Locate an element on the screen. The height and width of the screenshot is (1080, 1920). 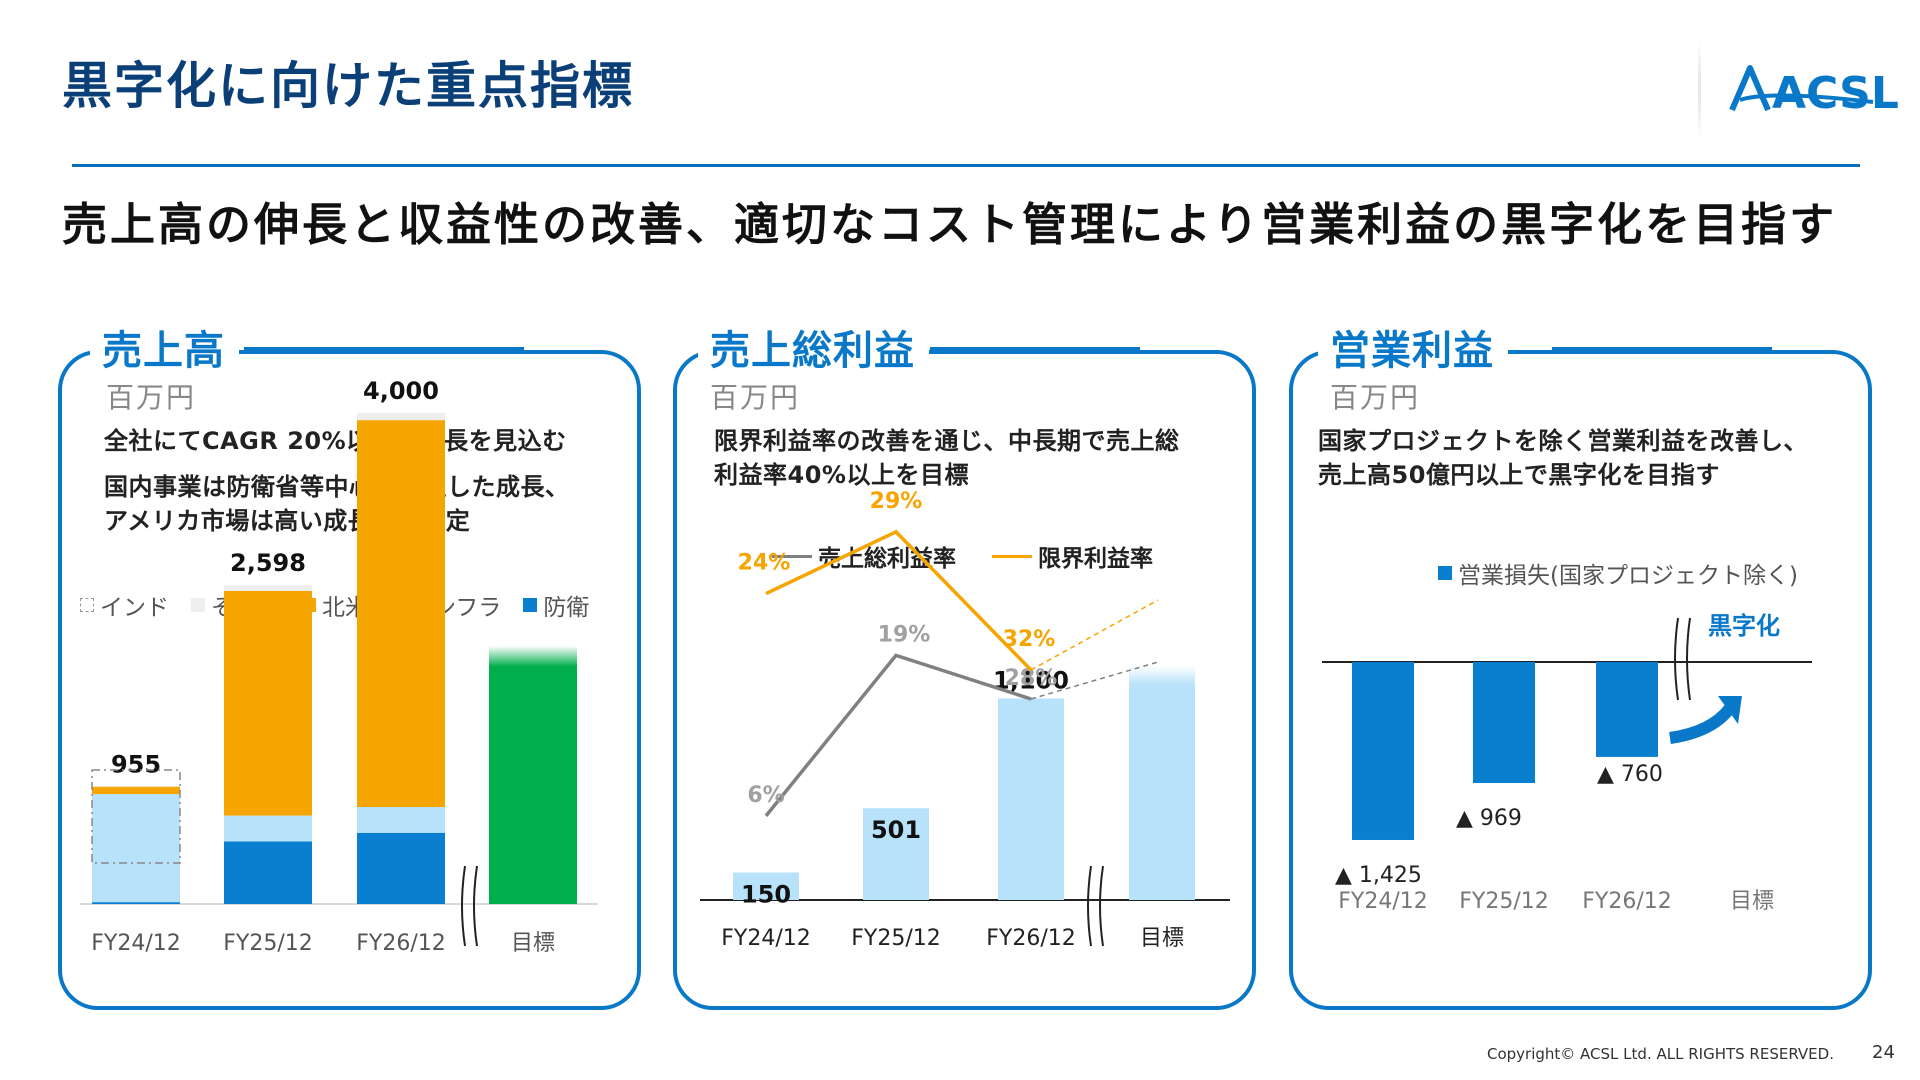
acsl-logo-mark: ACSL is located at coordinates (1814, 92).